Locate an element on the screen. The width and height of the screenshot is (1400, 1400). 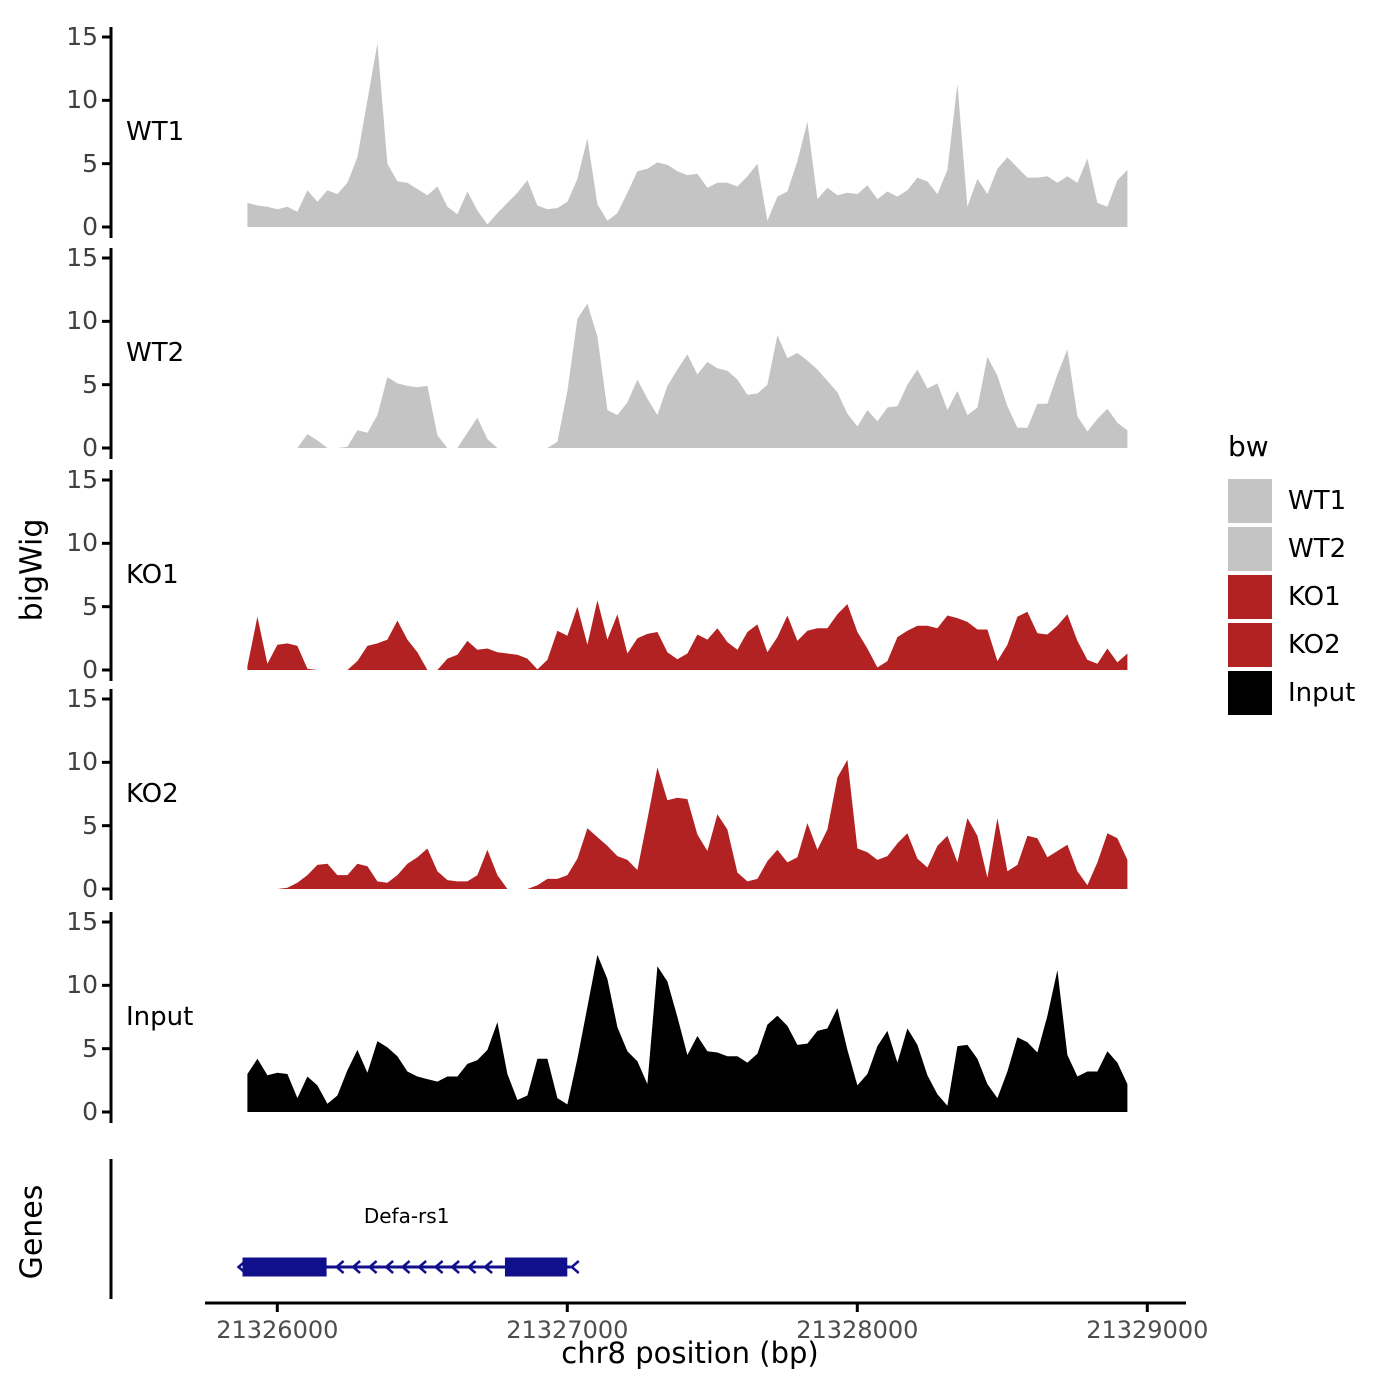
legend-label-KO2: KO2 is located at coordinates (1314, 645).